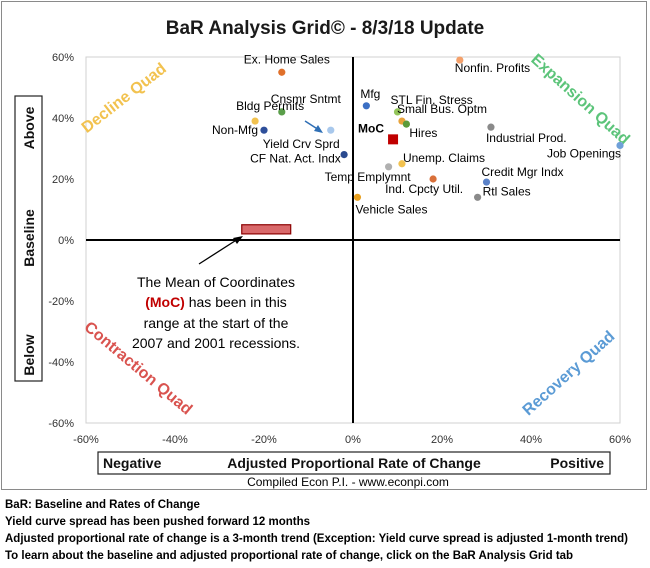 This screenshot has width=650, height=568. What do you see at coordinates (424, 189) in the screenshot?
I see `point-label: Ind. Cpcty Util.` at bounding box center [424, 189].